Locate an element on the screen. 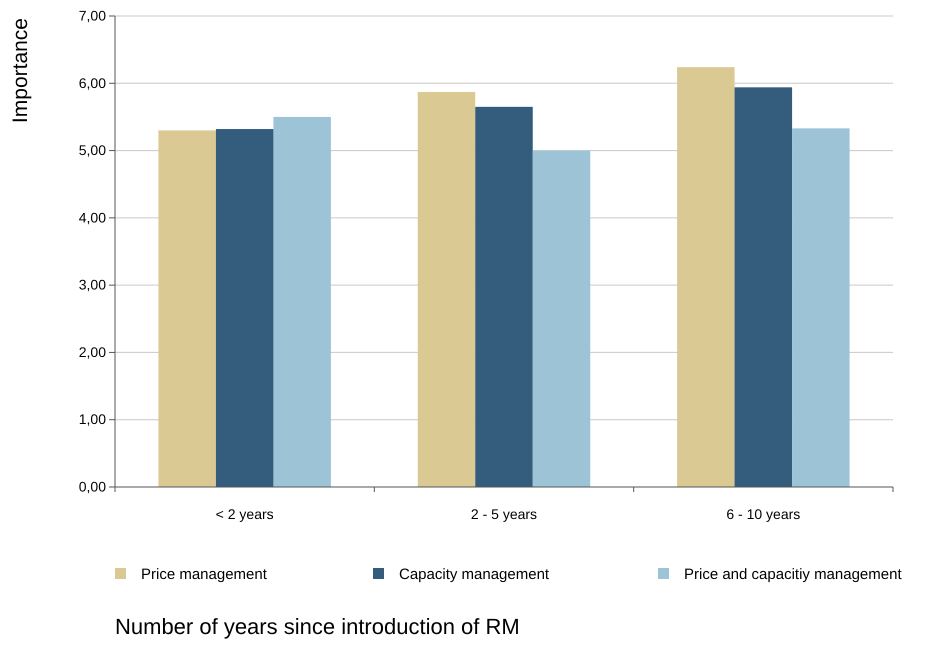  y-tick-label: 7,00 is located at coordinates (92, 15).